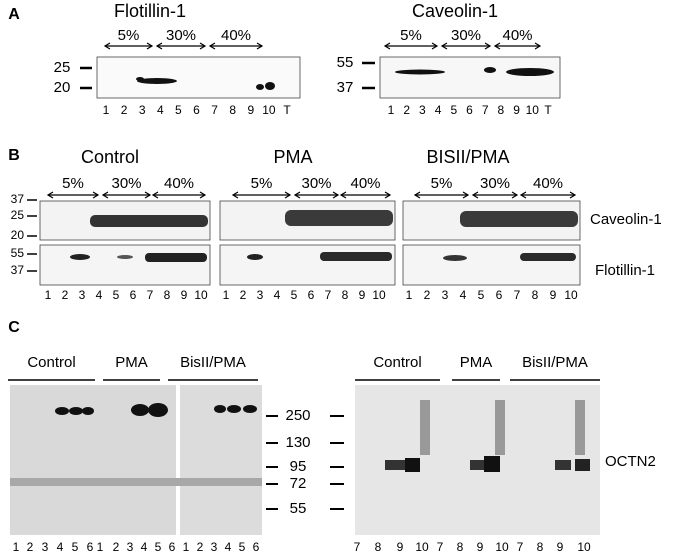  Describe the element at coordinates (297, 415) in the screenshot. I see `label: 250` at that location.